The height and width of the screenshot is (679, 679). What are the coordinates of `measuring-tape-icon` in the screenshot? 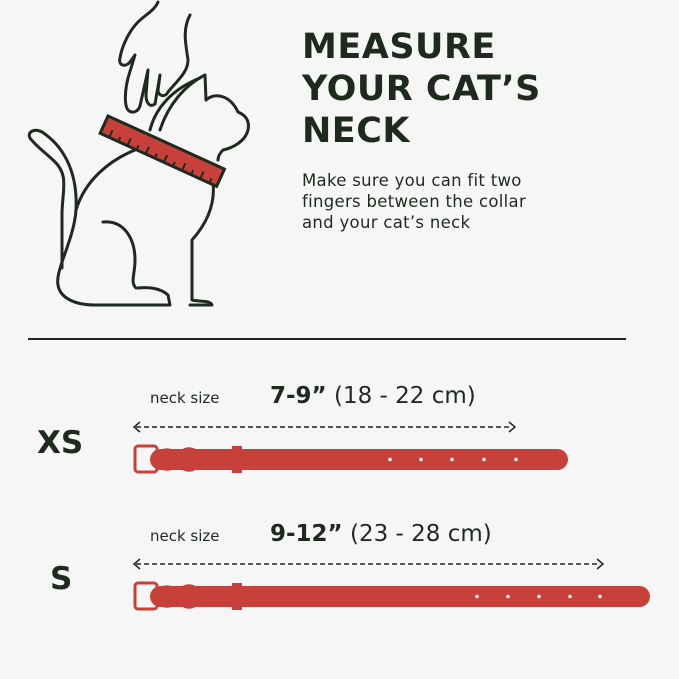 It's located at (162, 151).